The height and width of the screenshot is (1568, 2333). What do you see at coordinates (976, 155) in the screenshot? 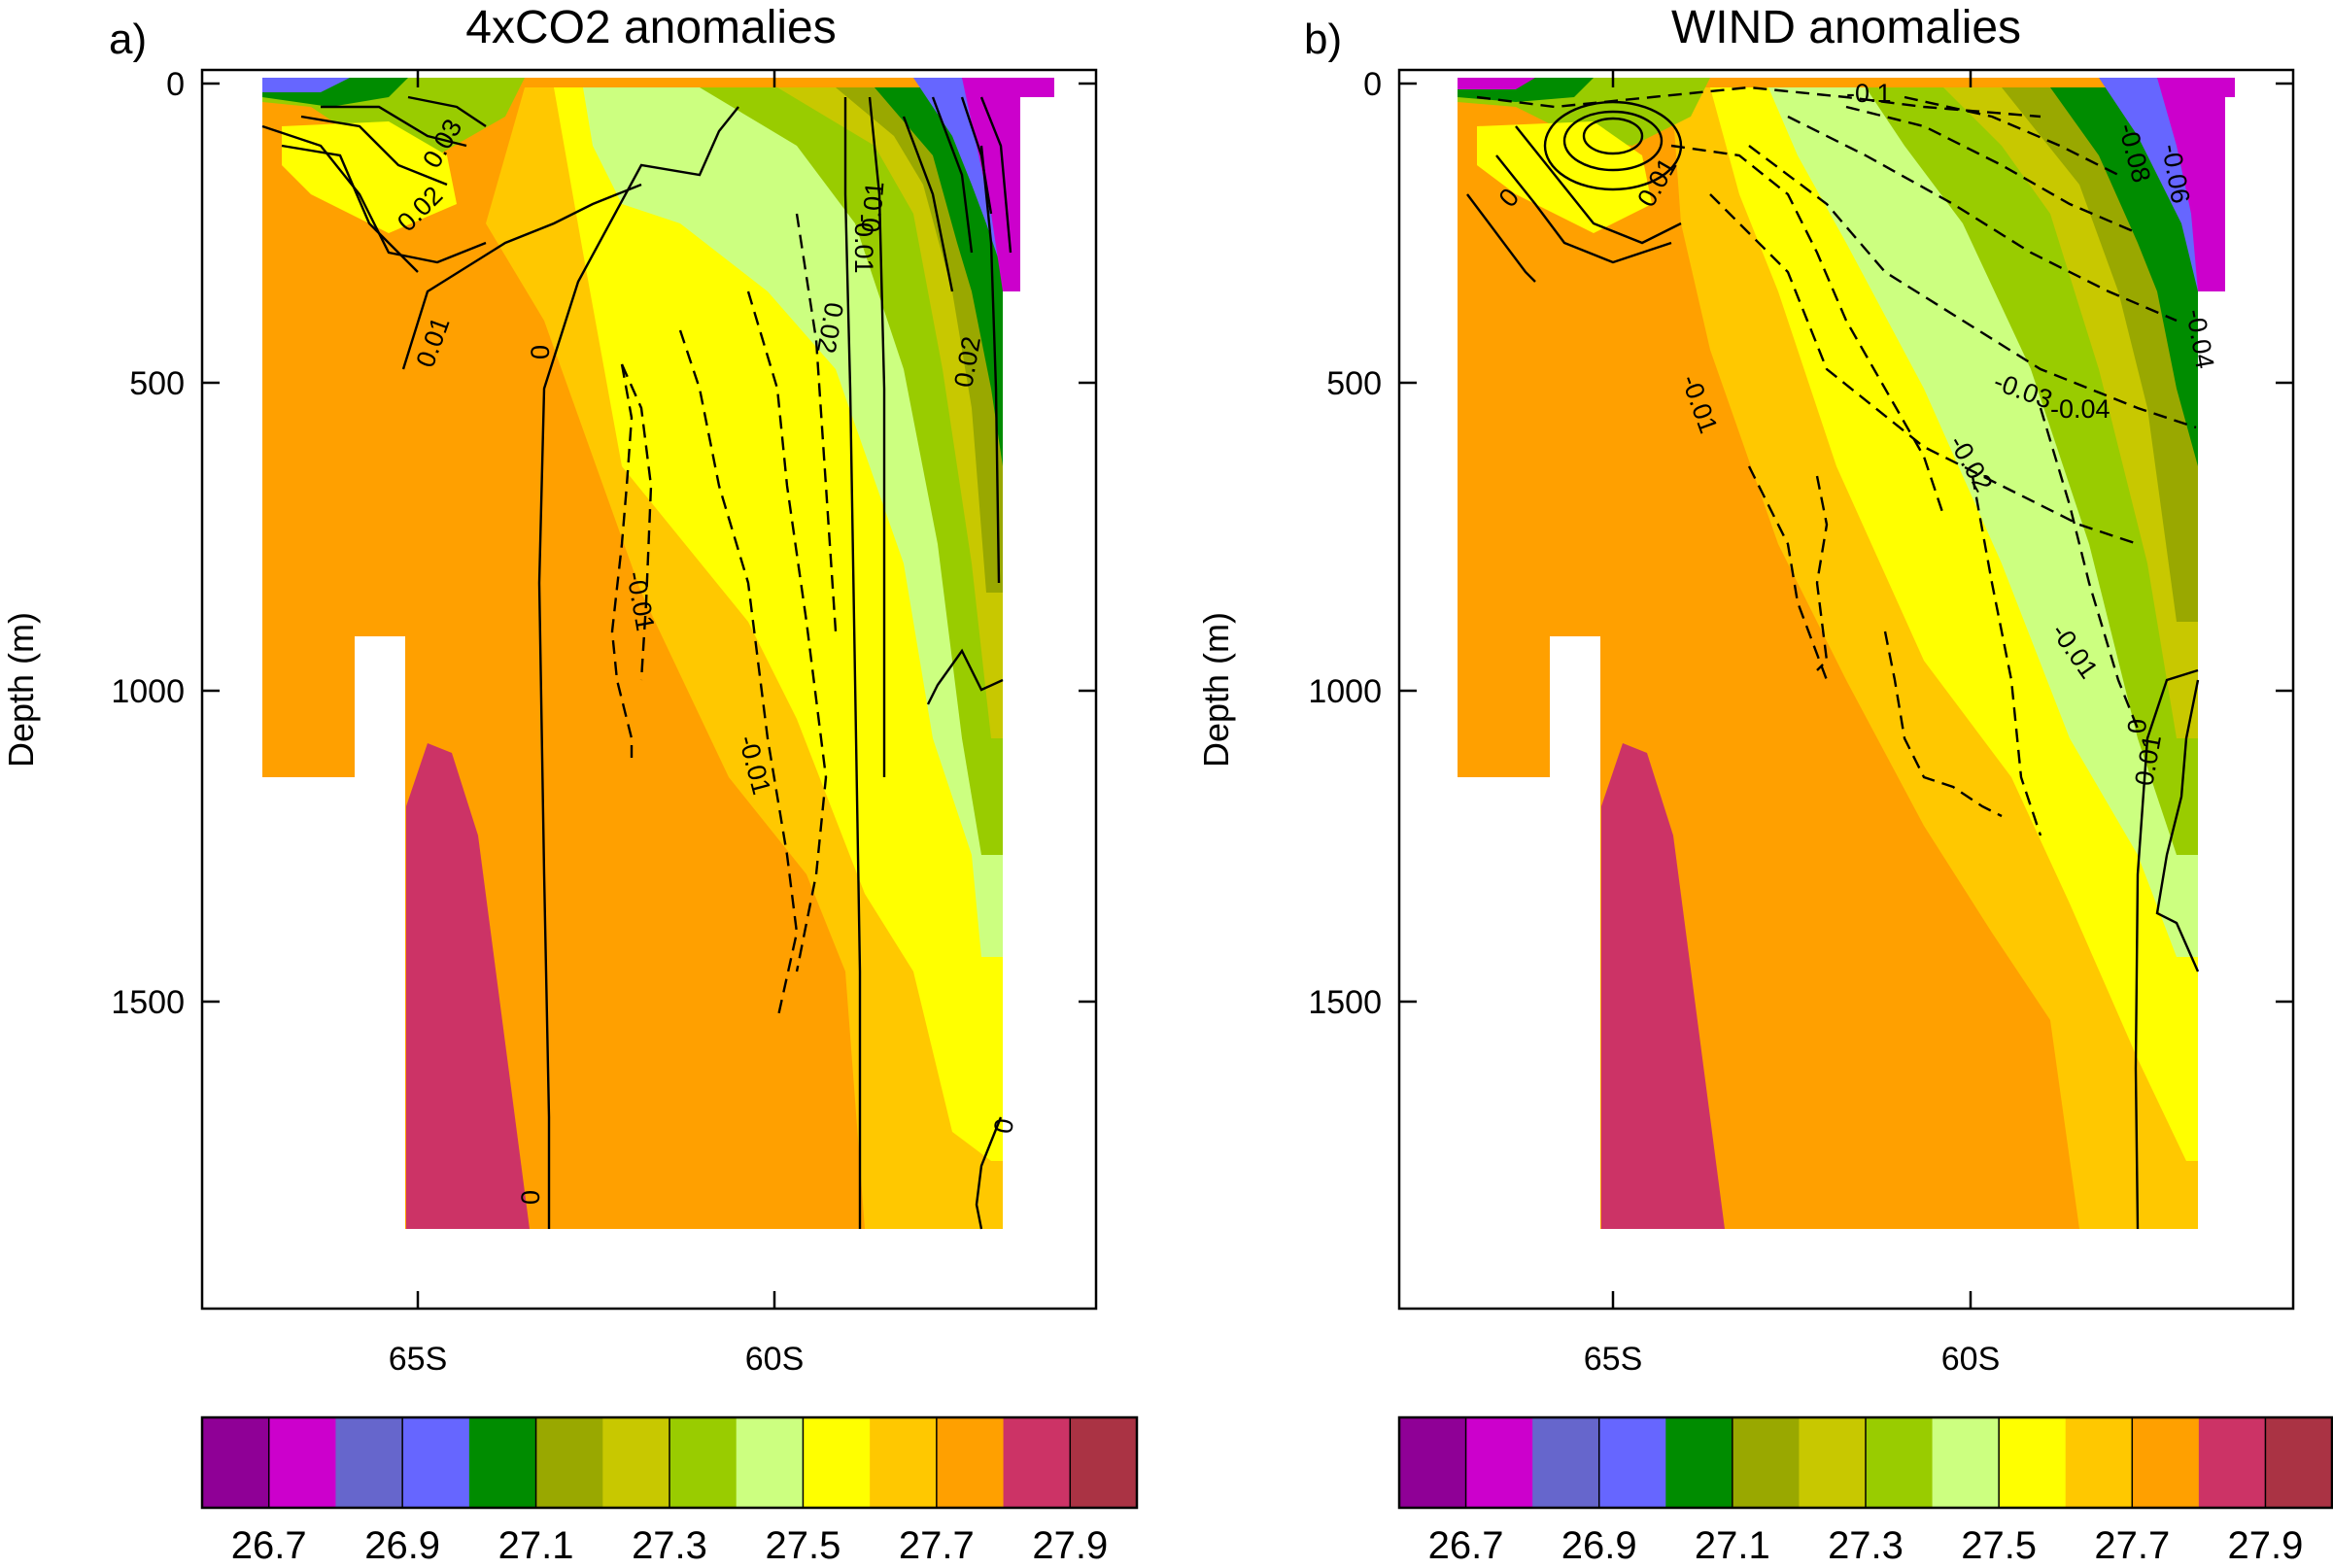
I see `contour-line-steep-c` at bounding box center [976, 155].